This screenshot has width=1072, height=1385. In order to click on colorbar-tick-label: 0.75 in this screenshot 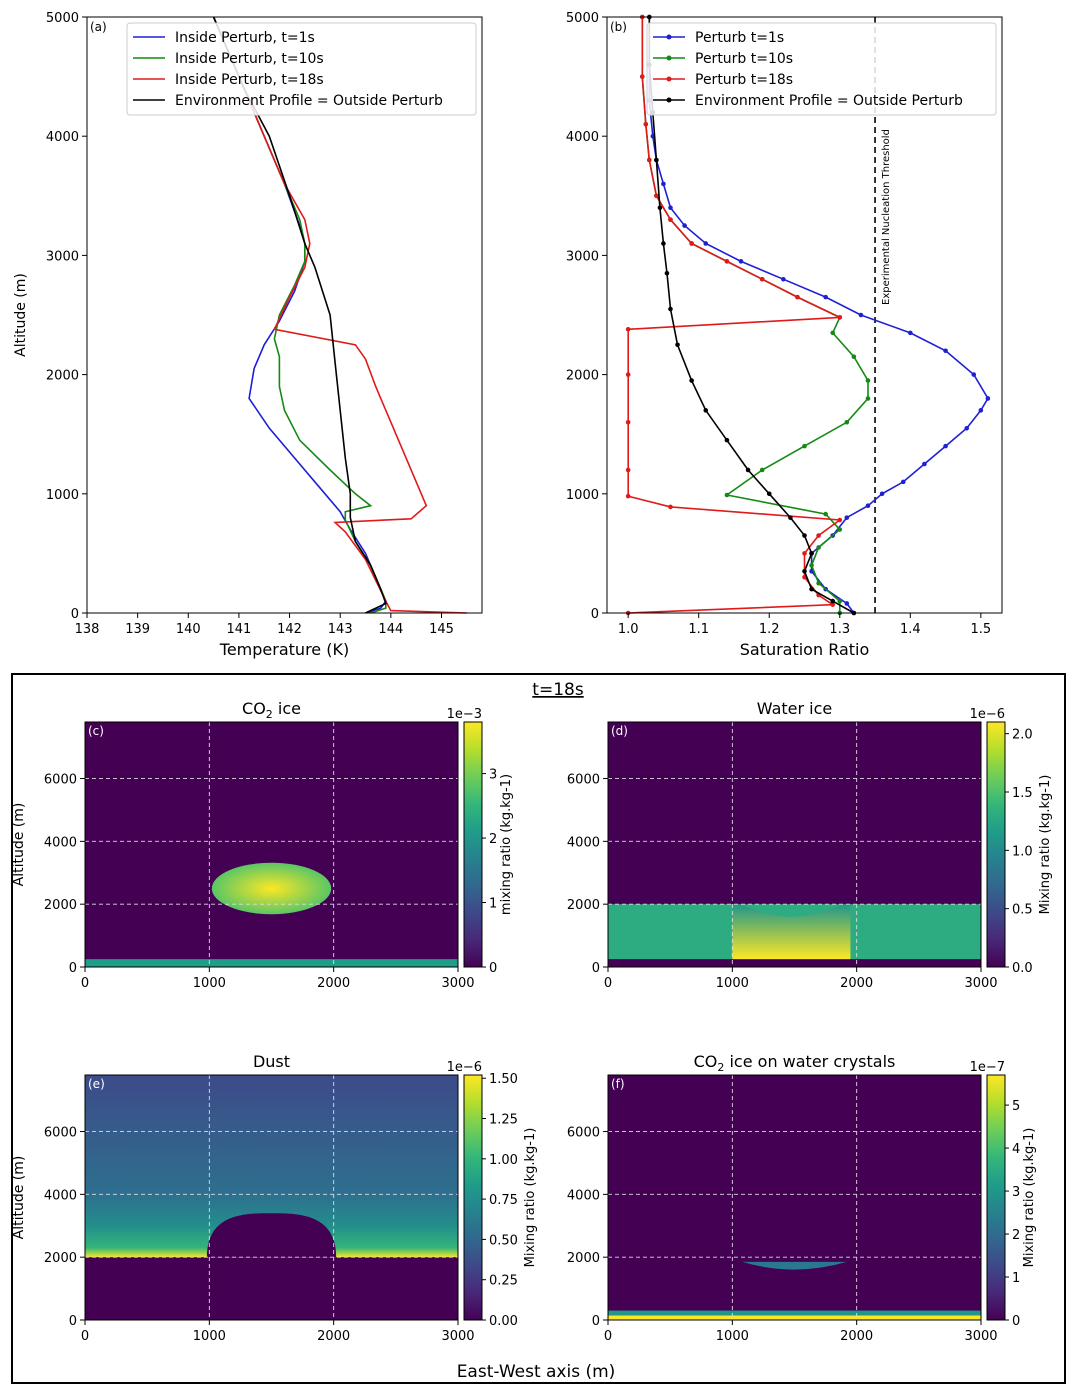, I will do `click(503, 1200)`.